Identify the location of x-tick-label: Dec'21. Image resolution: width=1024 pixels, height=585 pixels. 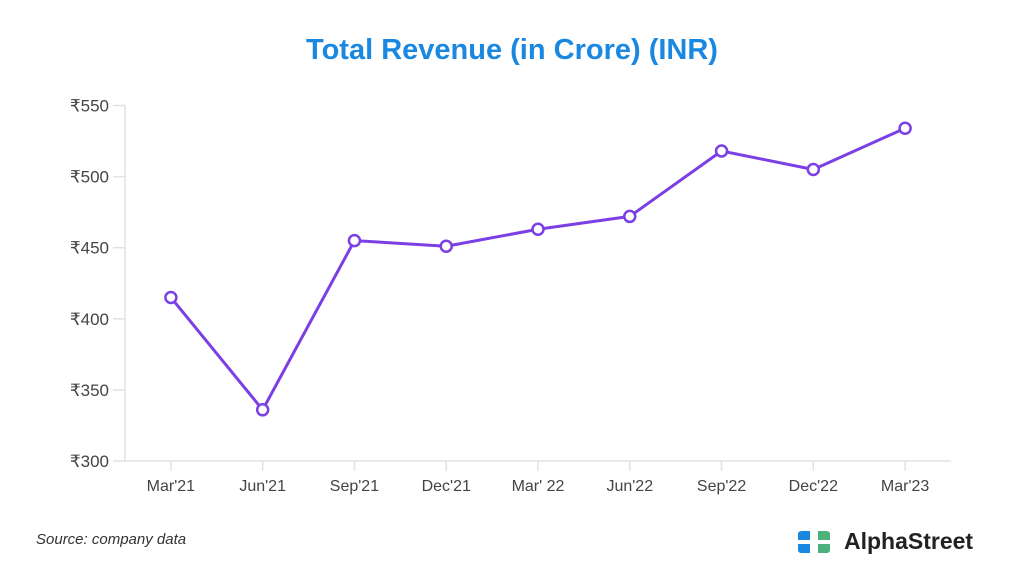
(446, 486).